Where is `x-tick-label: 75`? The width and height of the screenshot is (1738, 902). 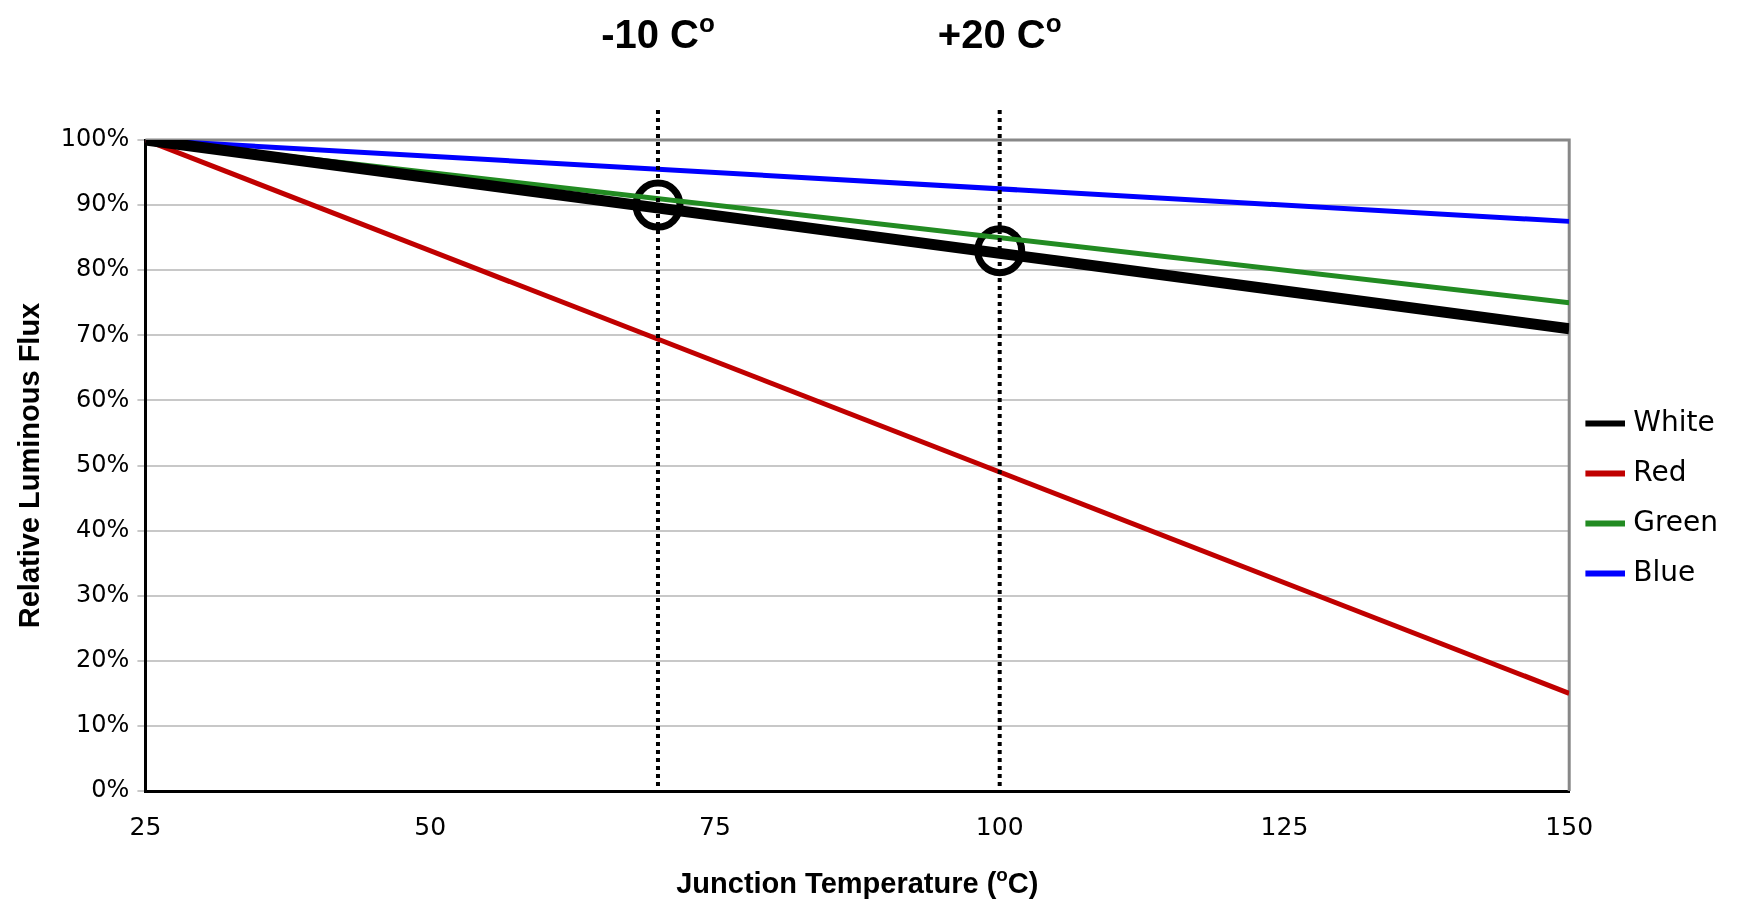
x-tick-label: 75 is located at coordinates (715, 826).